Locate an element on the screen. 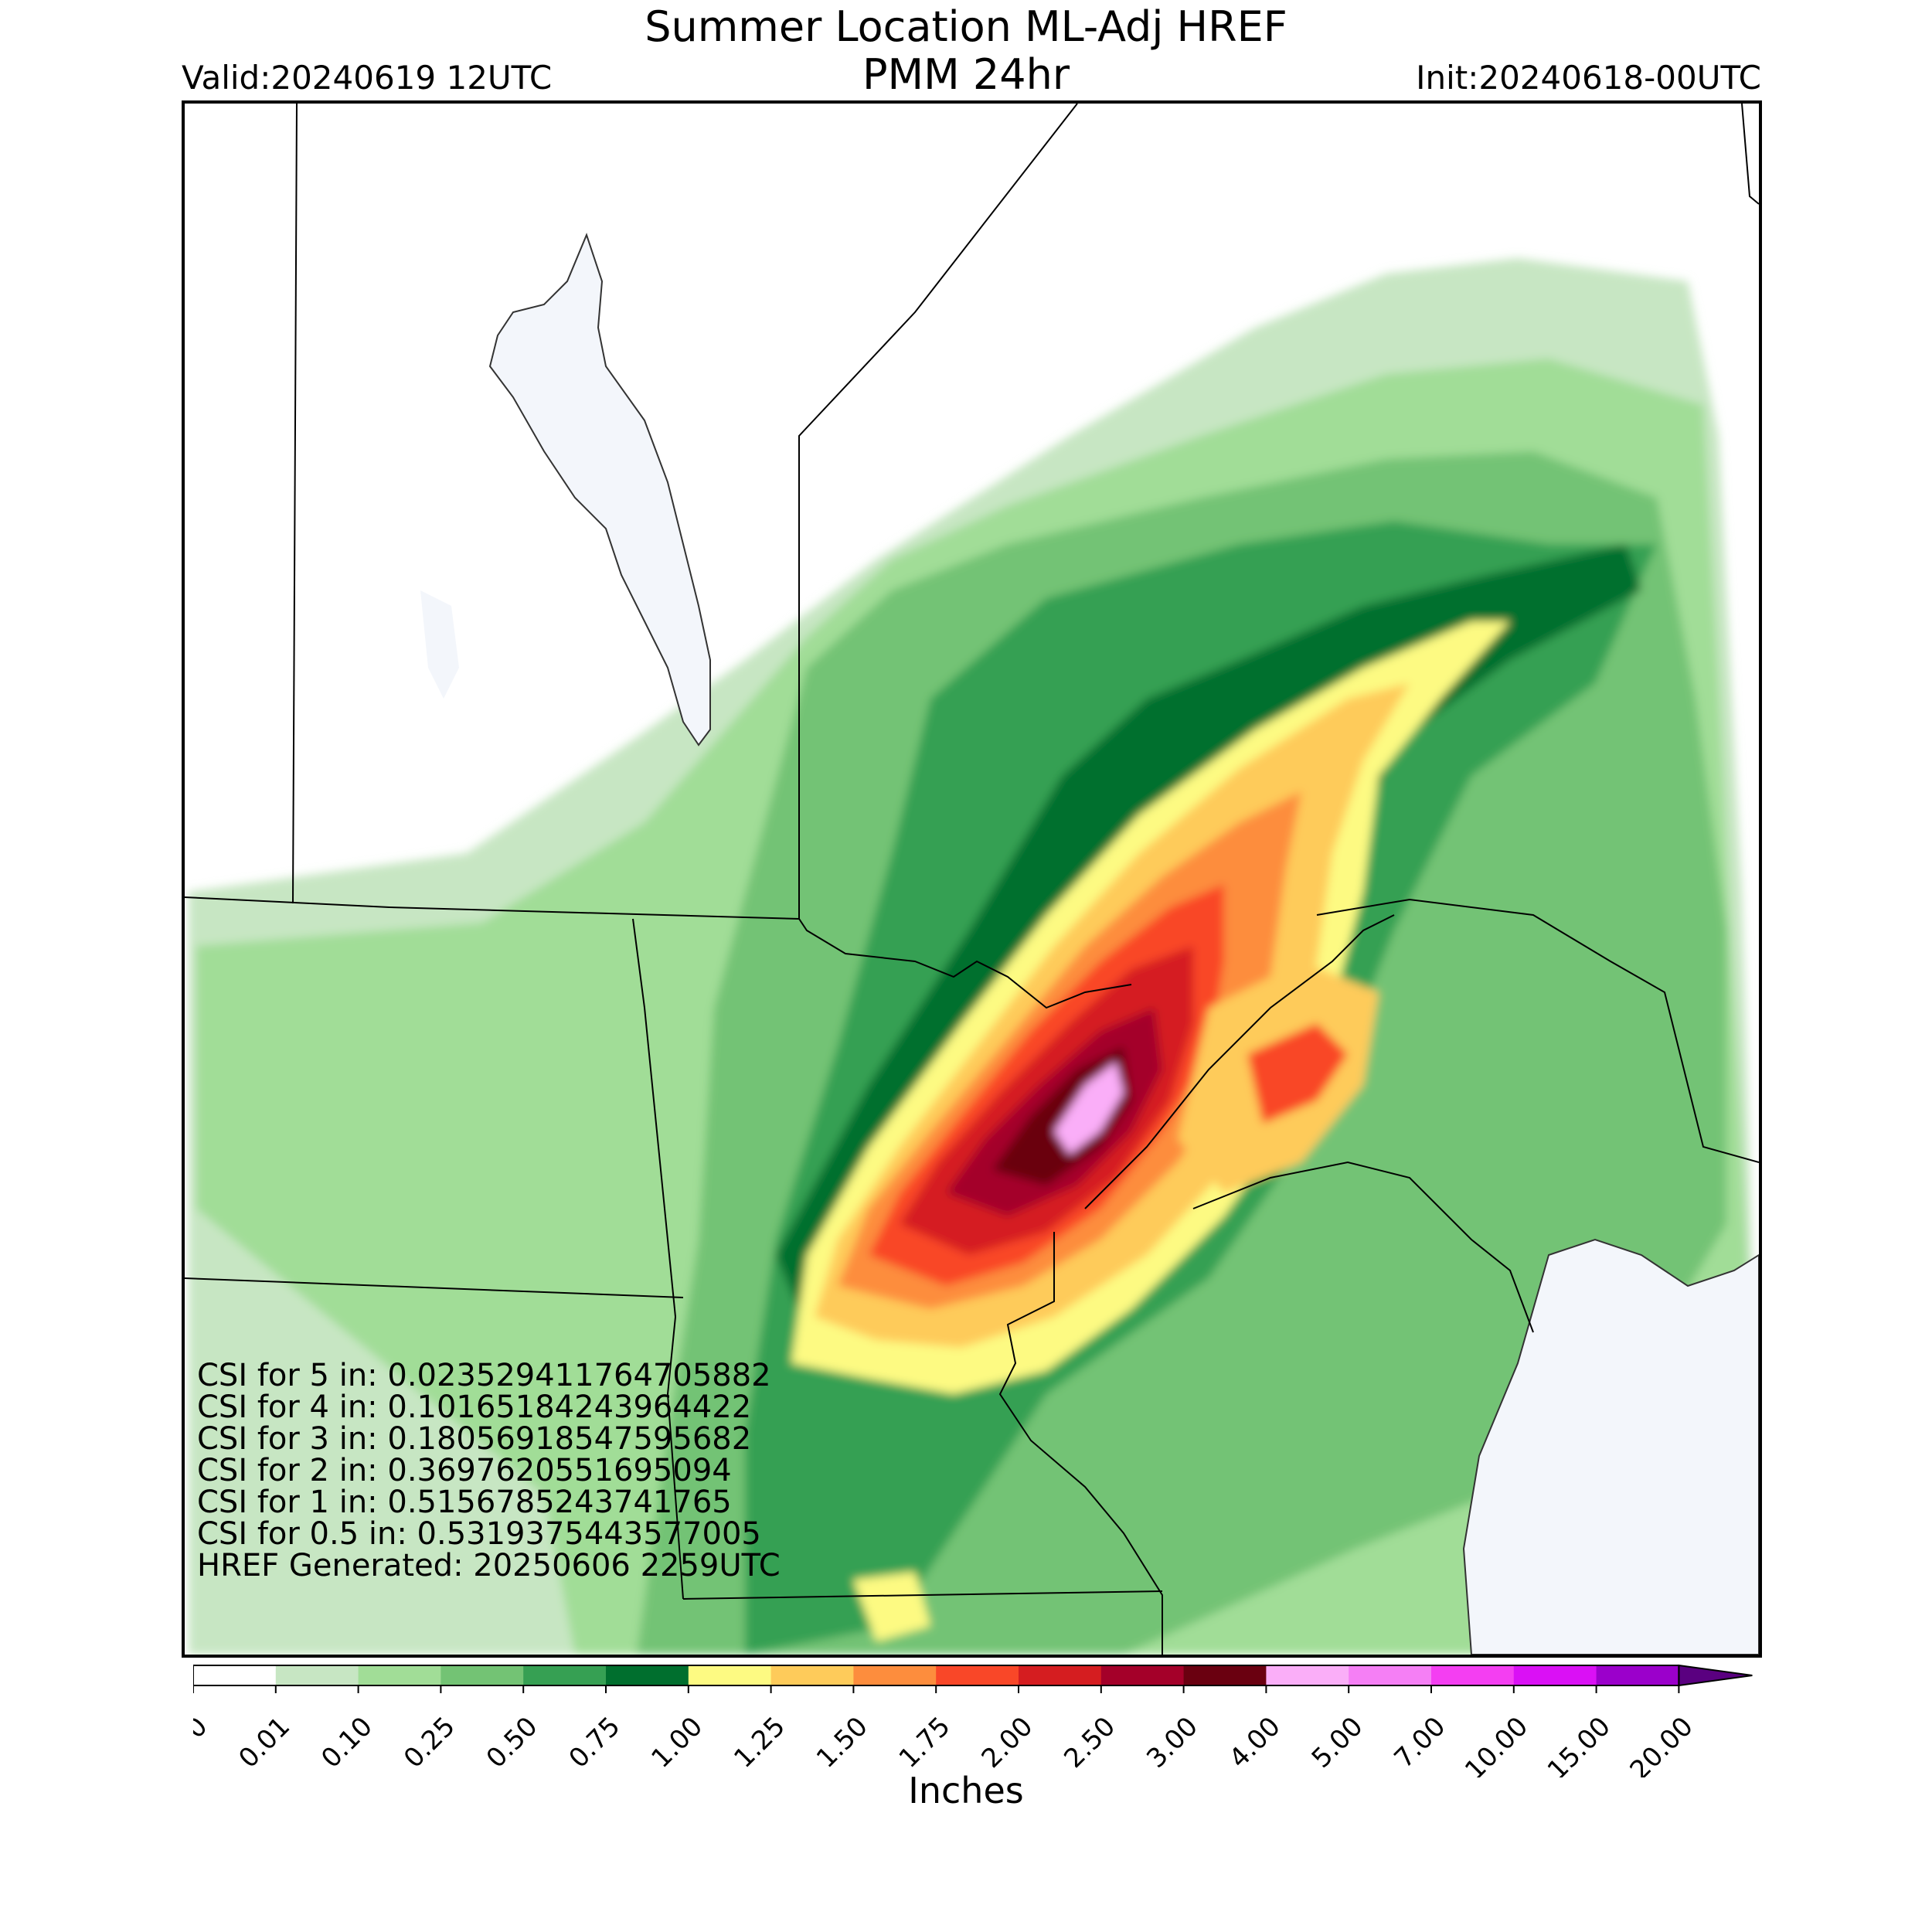 Image resolution: width=1932 pixels, height=1932 pixels. colorbar-tick-label: 2.50 is located at coordinates (1090, 1742).